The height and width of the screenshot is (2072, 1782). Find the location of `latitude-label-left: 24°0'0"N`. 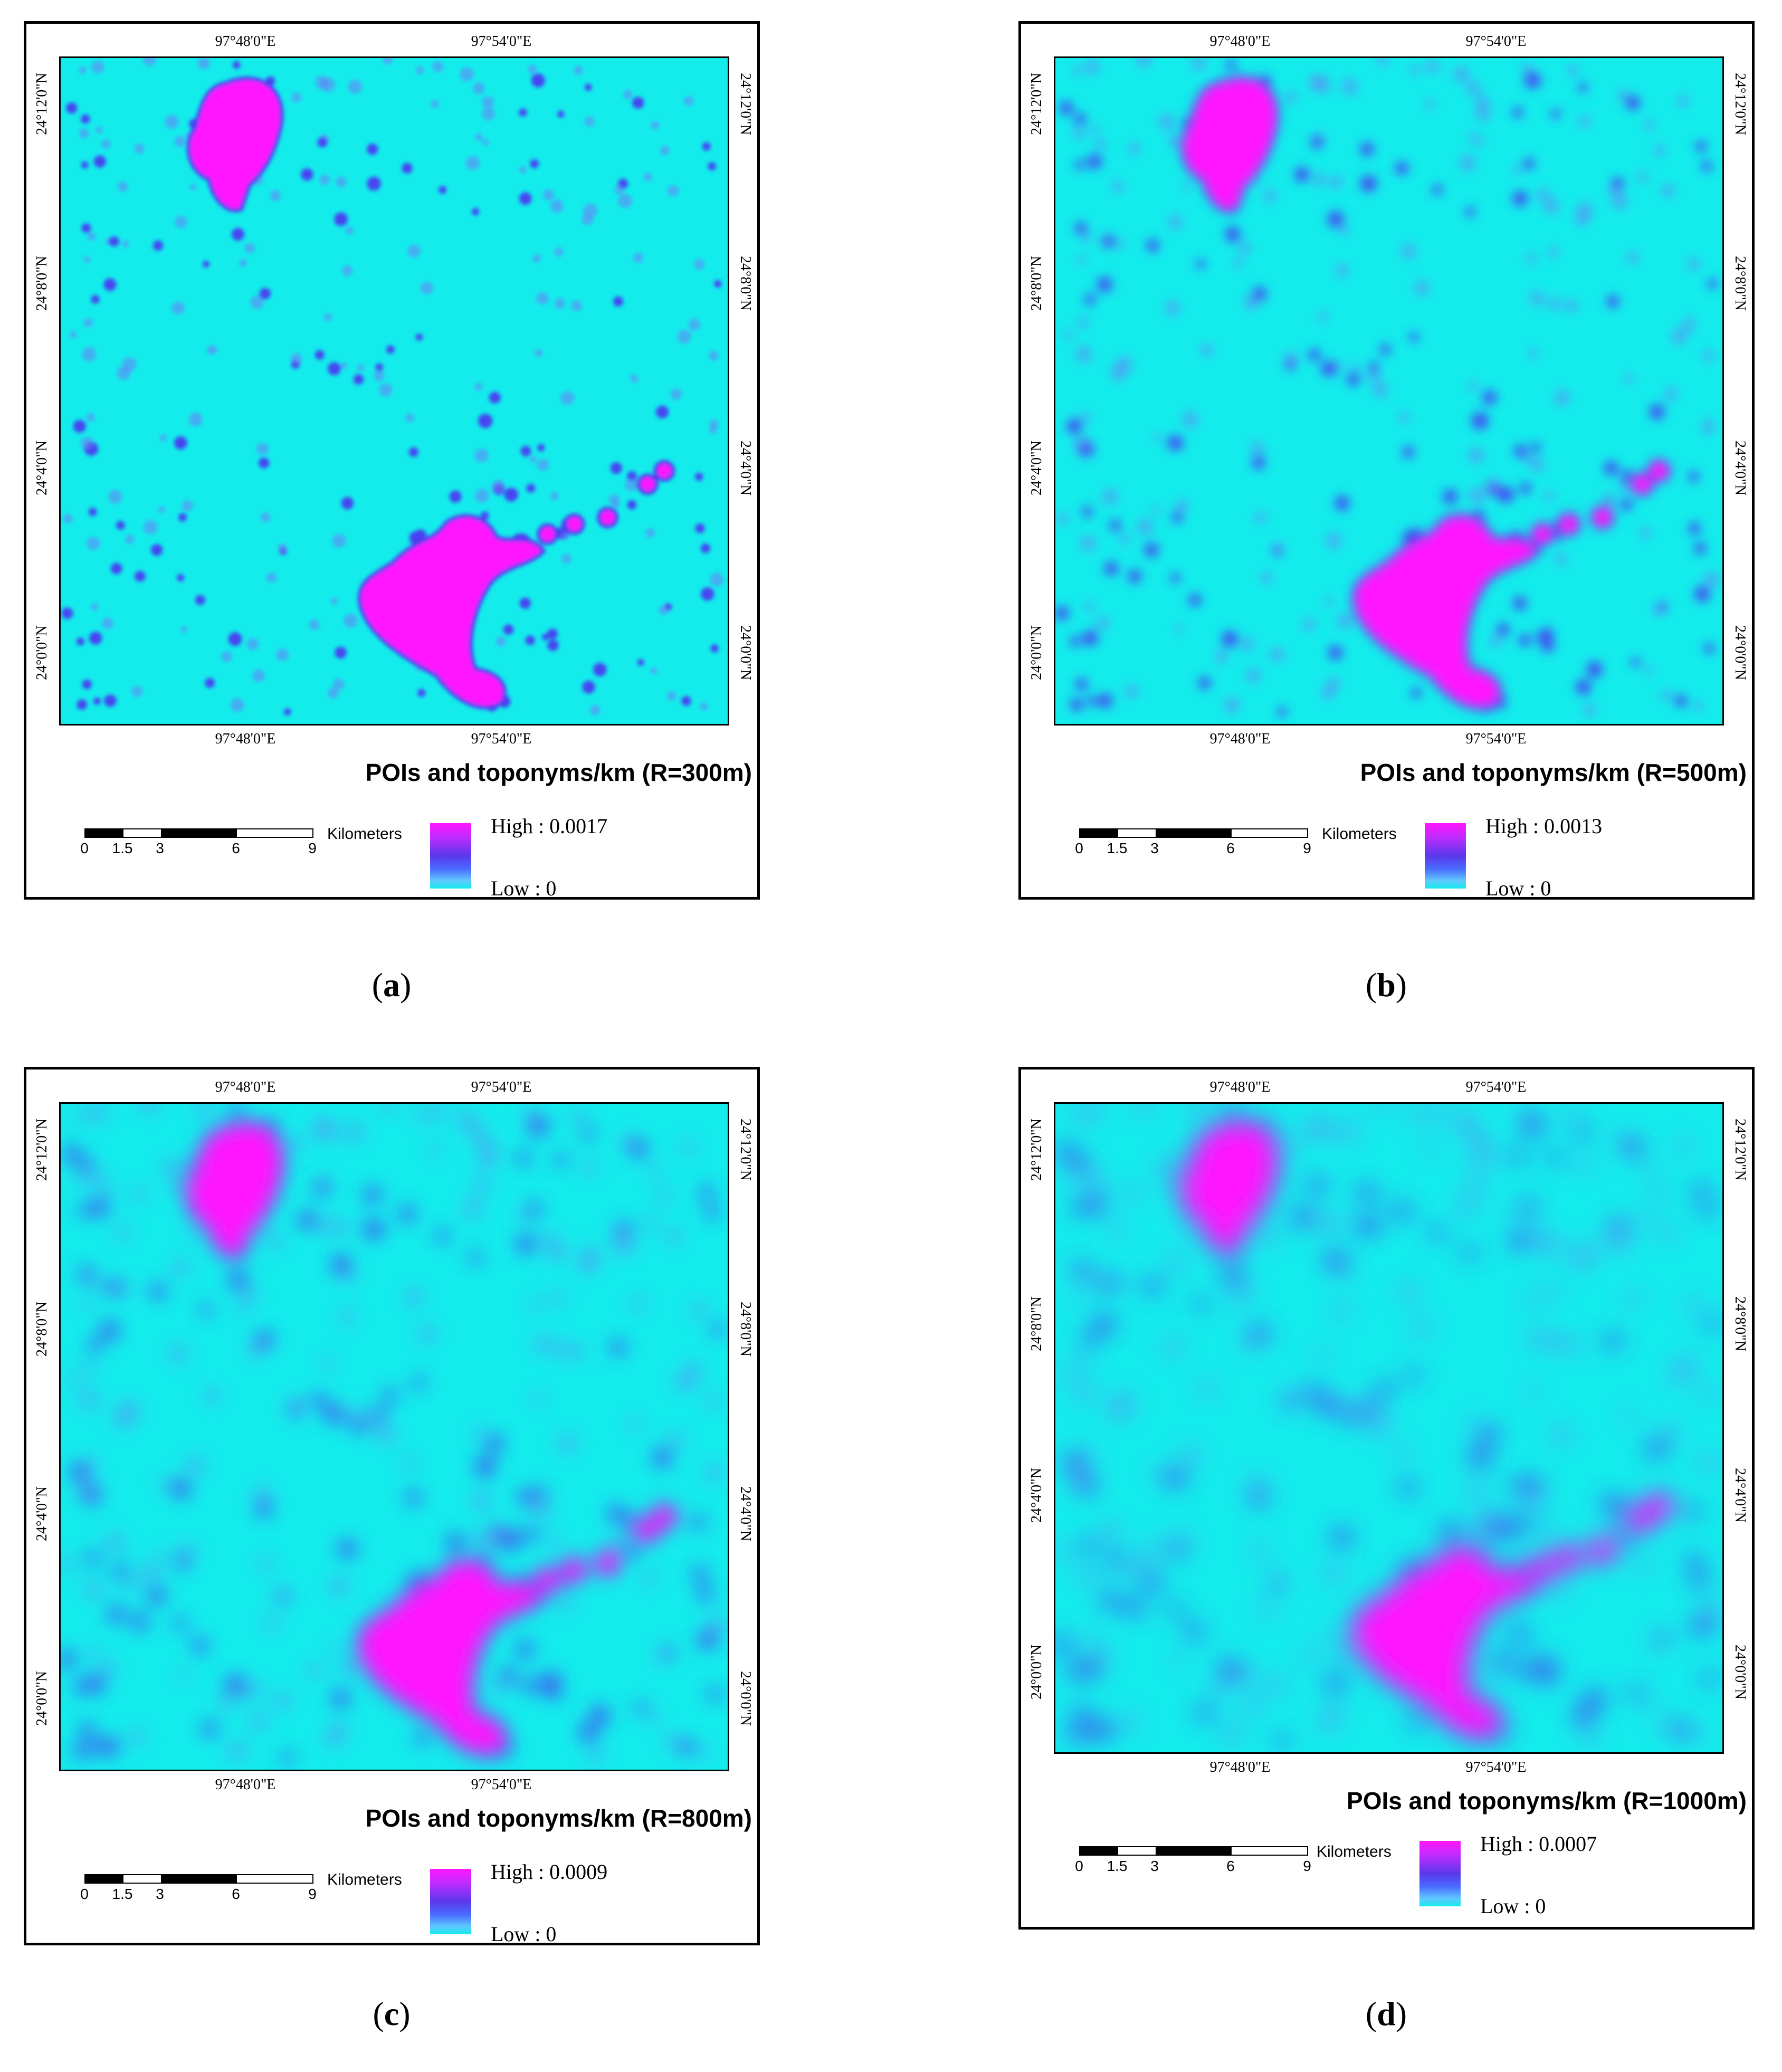

latitude-label-left: 24°0'0"N is located at coordinates (1036, 652).